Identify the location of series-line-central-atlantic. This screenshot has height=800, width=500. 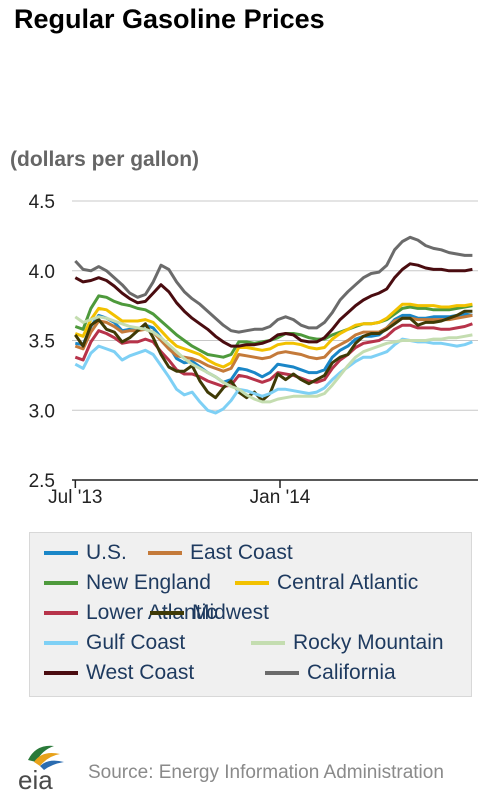
(273, 335).